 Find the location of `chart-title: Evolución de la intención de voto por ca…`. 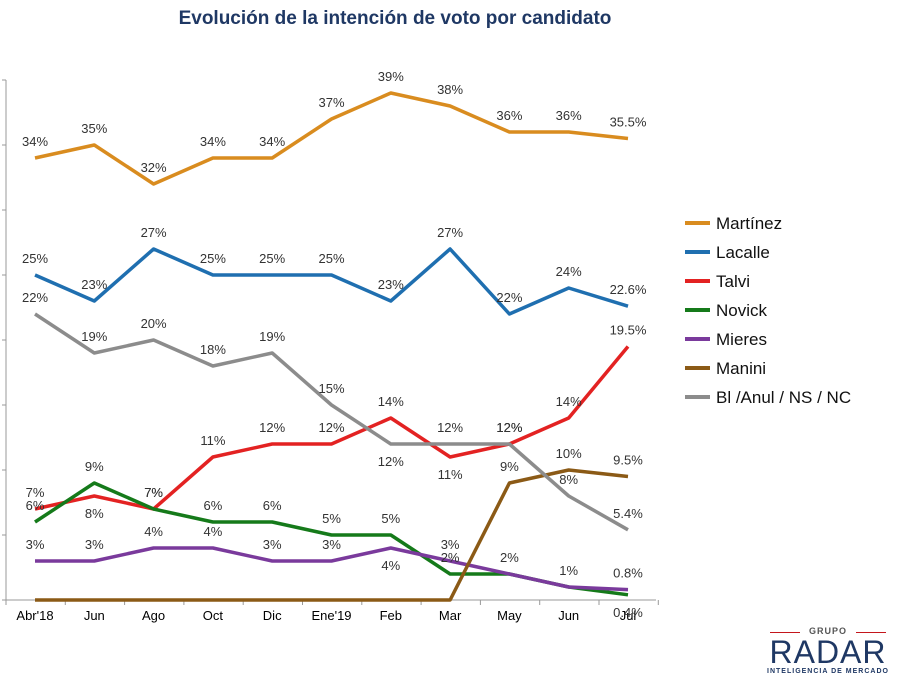

chart-title: Evolución de la intención de voto por ca… is located at coordinates (395, 18).